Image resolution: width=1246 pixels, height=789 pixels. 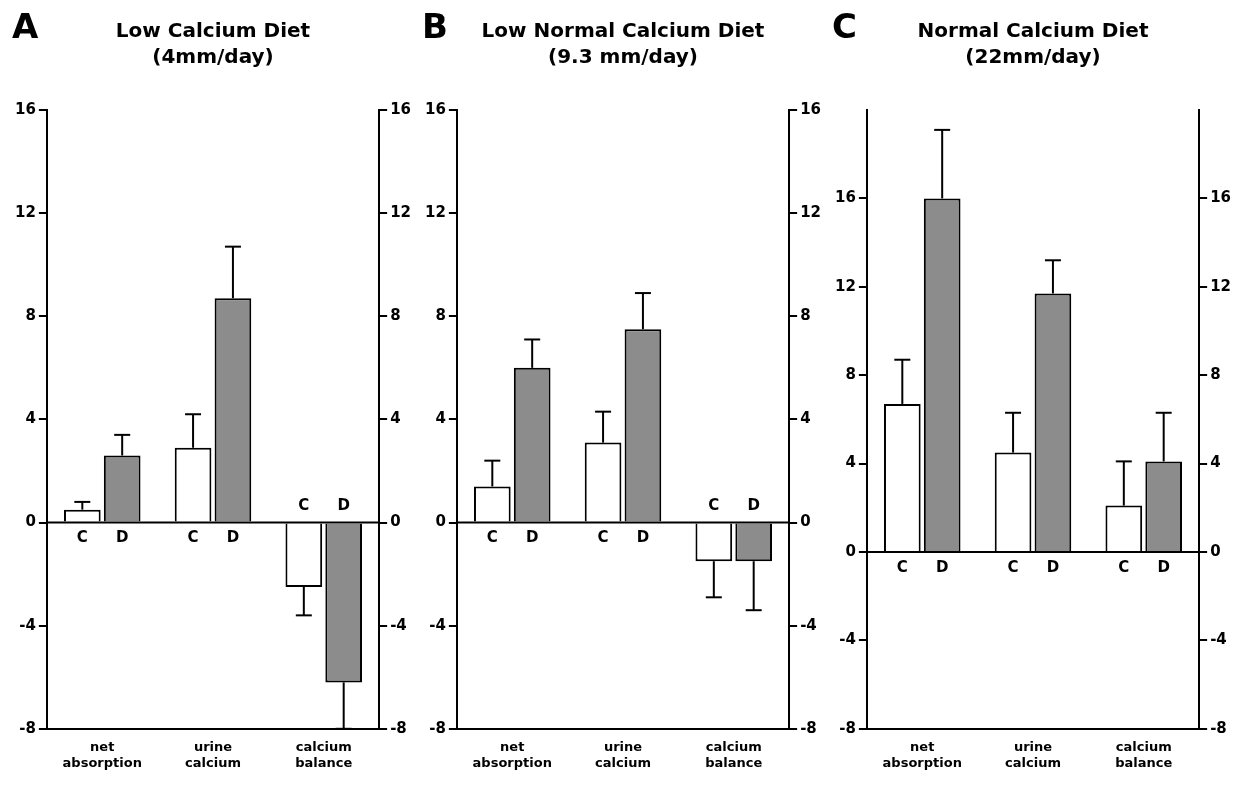 What do you see at coordinates (213, 30) in the screenshot?
I see `chart-title: Low Calcium Diet` at bounding box center [213, 30].